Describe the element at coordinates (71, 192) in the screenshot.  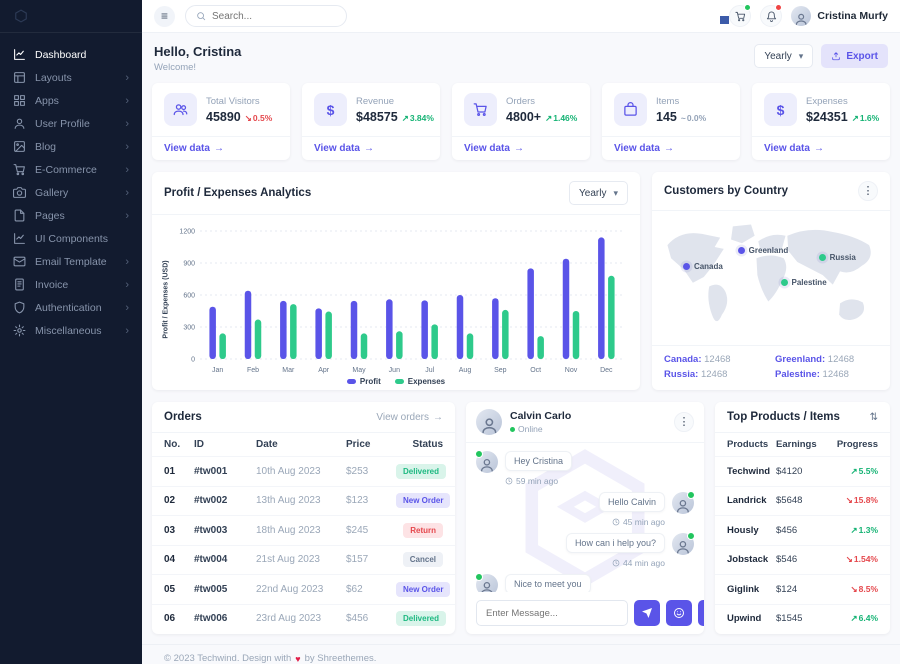
I see `sidebar-item: Gallery ›` at that location.